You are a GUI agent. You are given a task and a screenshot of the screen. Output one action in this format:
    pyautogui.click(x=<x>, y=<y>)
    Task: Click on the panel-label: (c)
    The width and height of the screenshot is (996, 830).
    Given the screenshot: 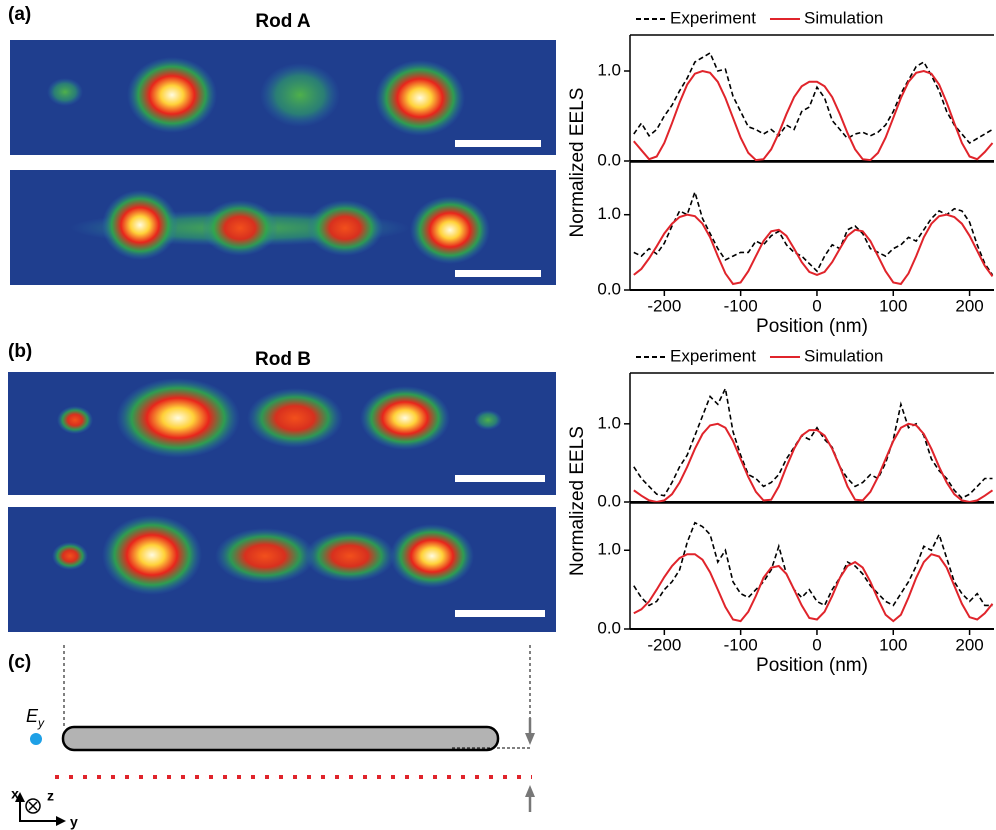 What is the action you would take?
    pyautogui.click(x=19, y=662)
    